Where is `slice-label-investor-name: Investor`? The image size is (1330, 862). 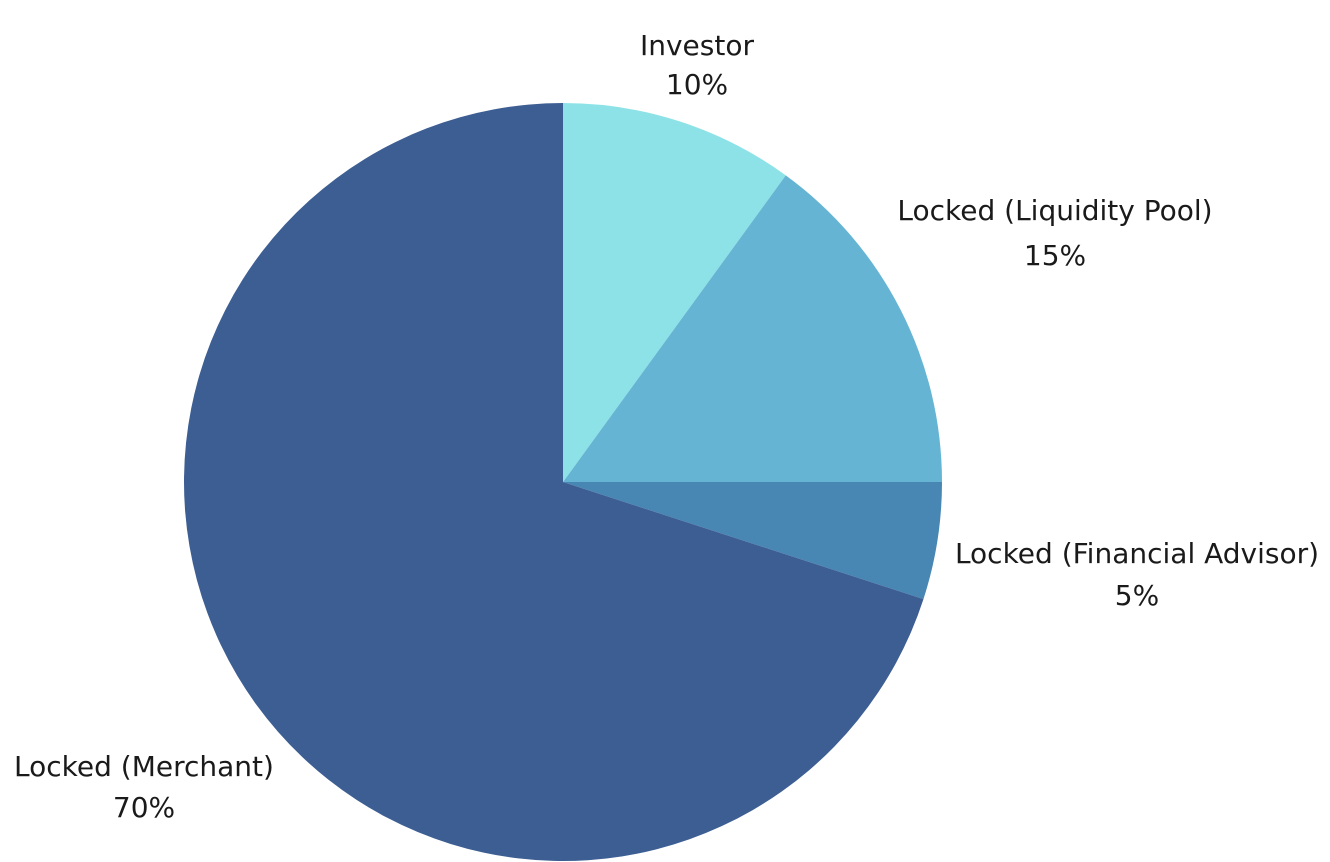
slice-label-investor-name: Investor is located at coordinates (697, 45).